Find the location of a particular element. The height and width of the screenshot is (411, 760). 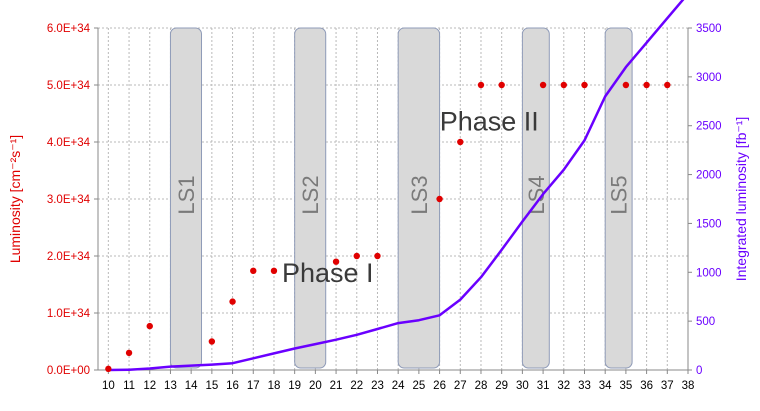

x-tick-label: 23 is located at coordinates (377, 386).